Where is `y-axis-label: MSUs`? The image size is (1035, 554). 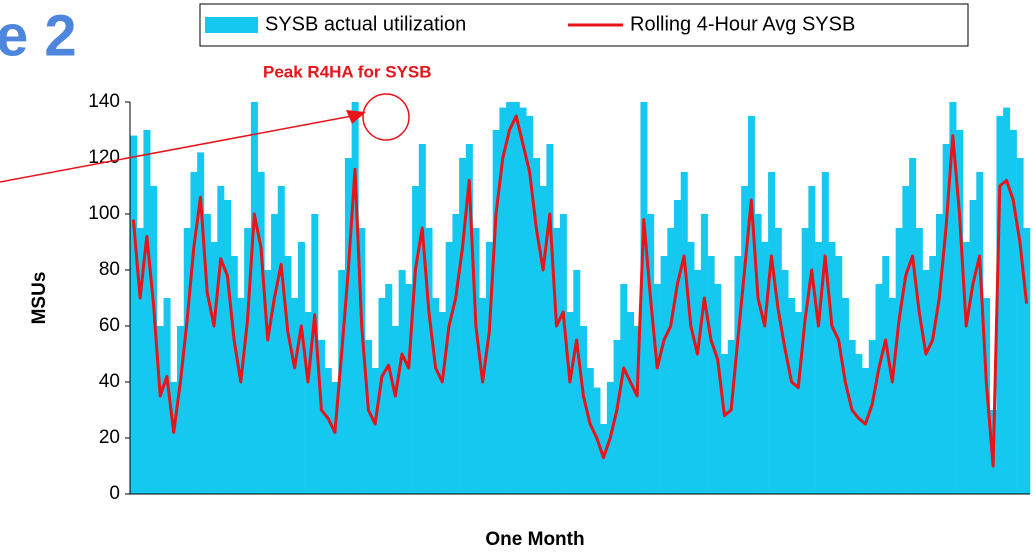 y-axis-label: MSUs is located at coordinates (39, 298).